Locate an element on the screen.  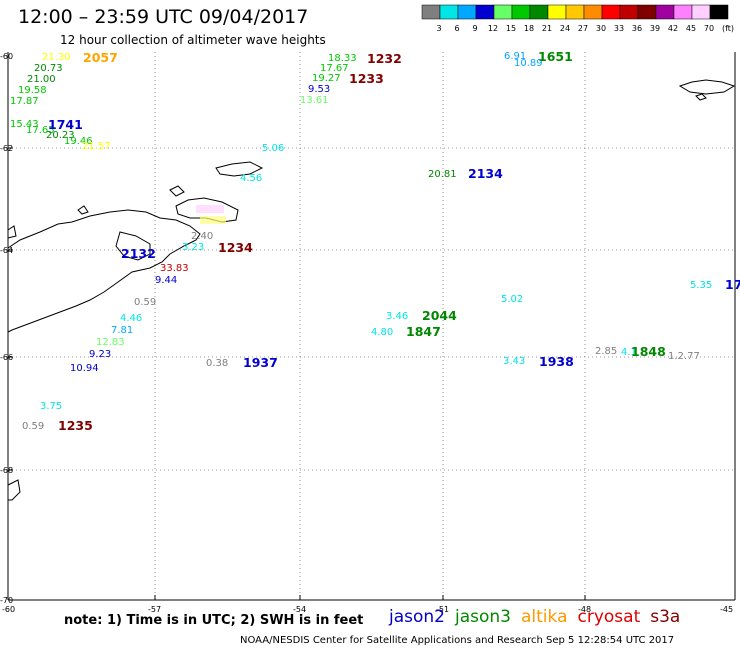
color-scale-tick-label: 9 is located at coordinates (474, 28).